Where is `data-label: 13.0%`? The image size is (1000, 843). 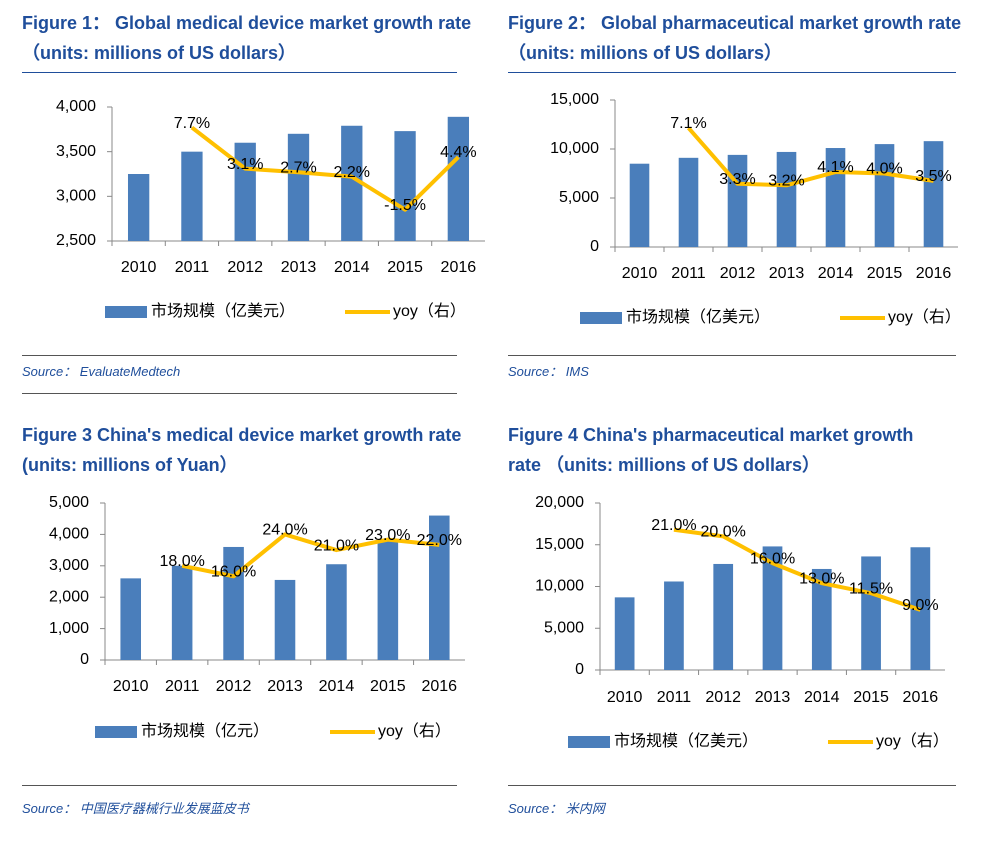
data-label: 13.0% is located at coordinates (821, 578).